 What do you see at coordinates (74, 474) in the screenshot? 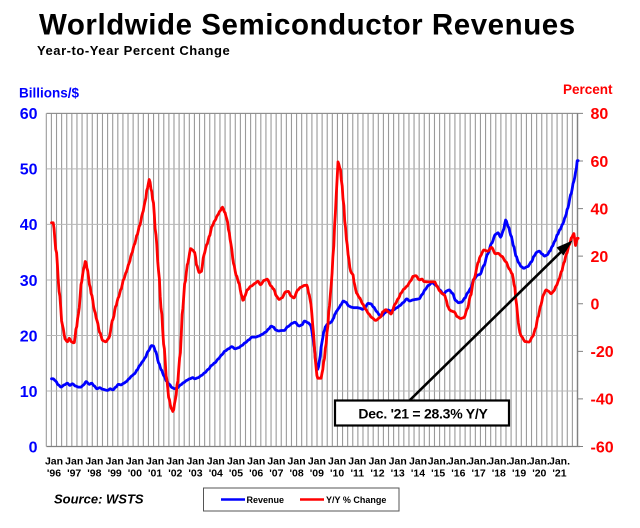
I see `svg-text: '97` at bounding box center [74, 474].